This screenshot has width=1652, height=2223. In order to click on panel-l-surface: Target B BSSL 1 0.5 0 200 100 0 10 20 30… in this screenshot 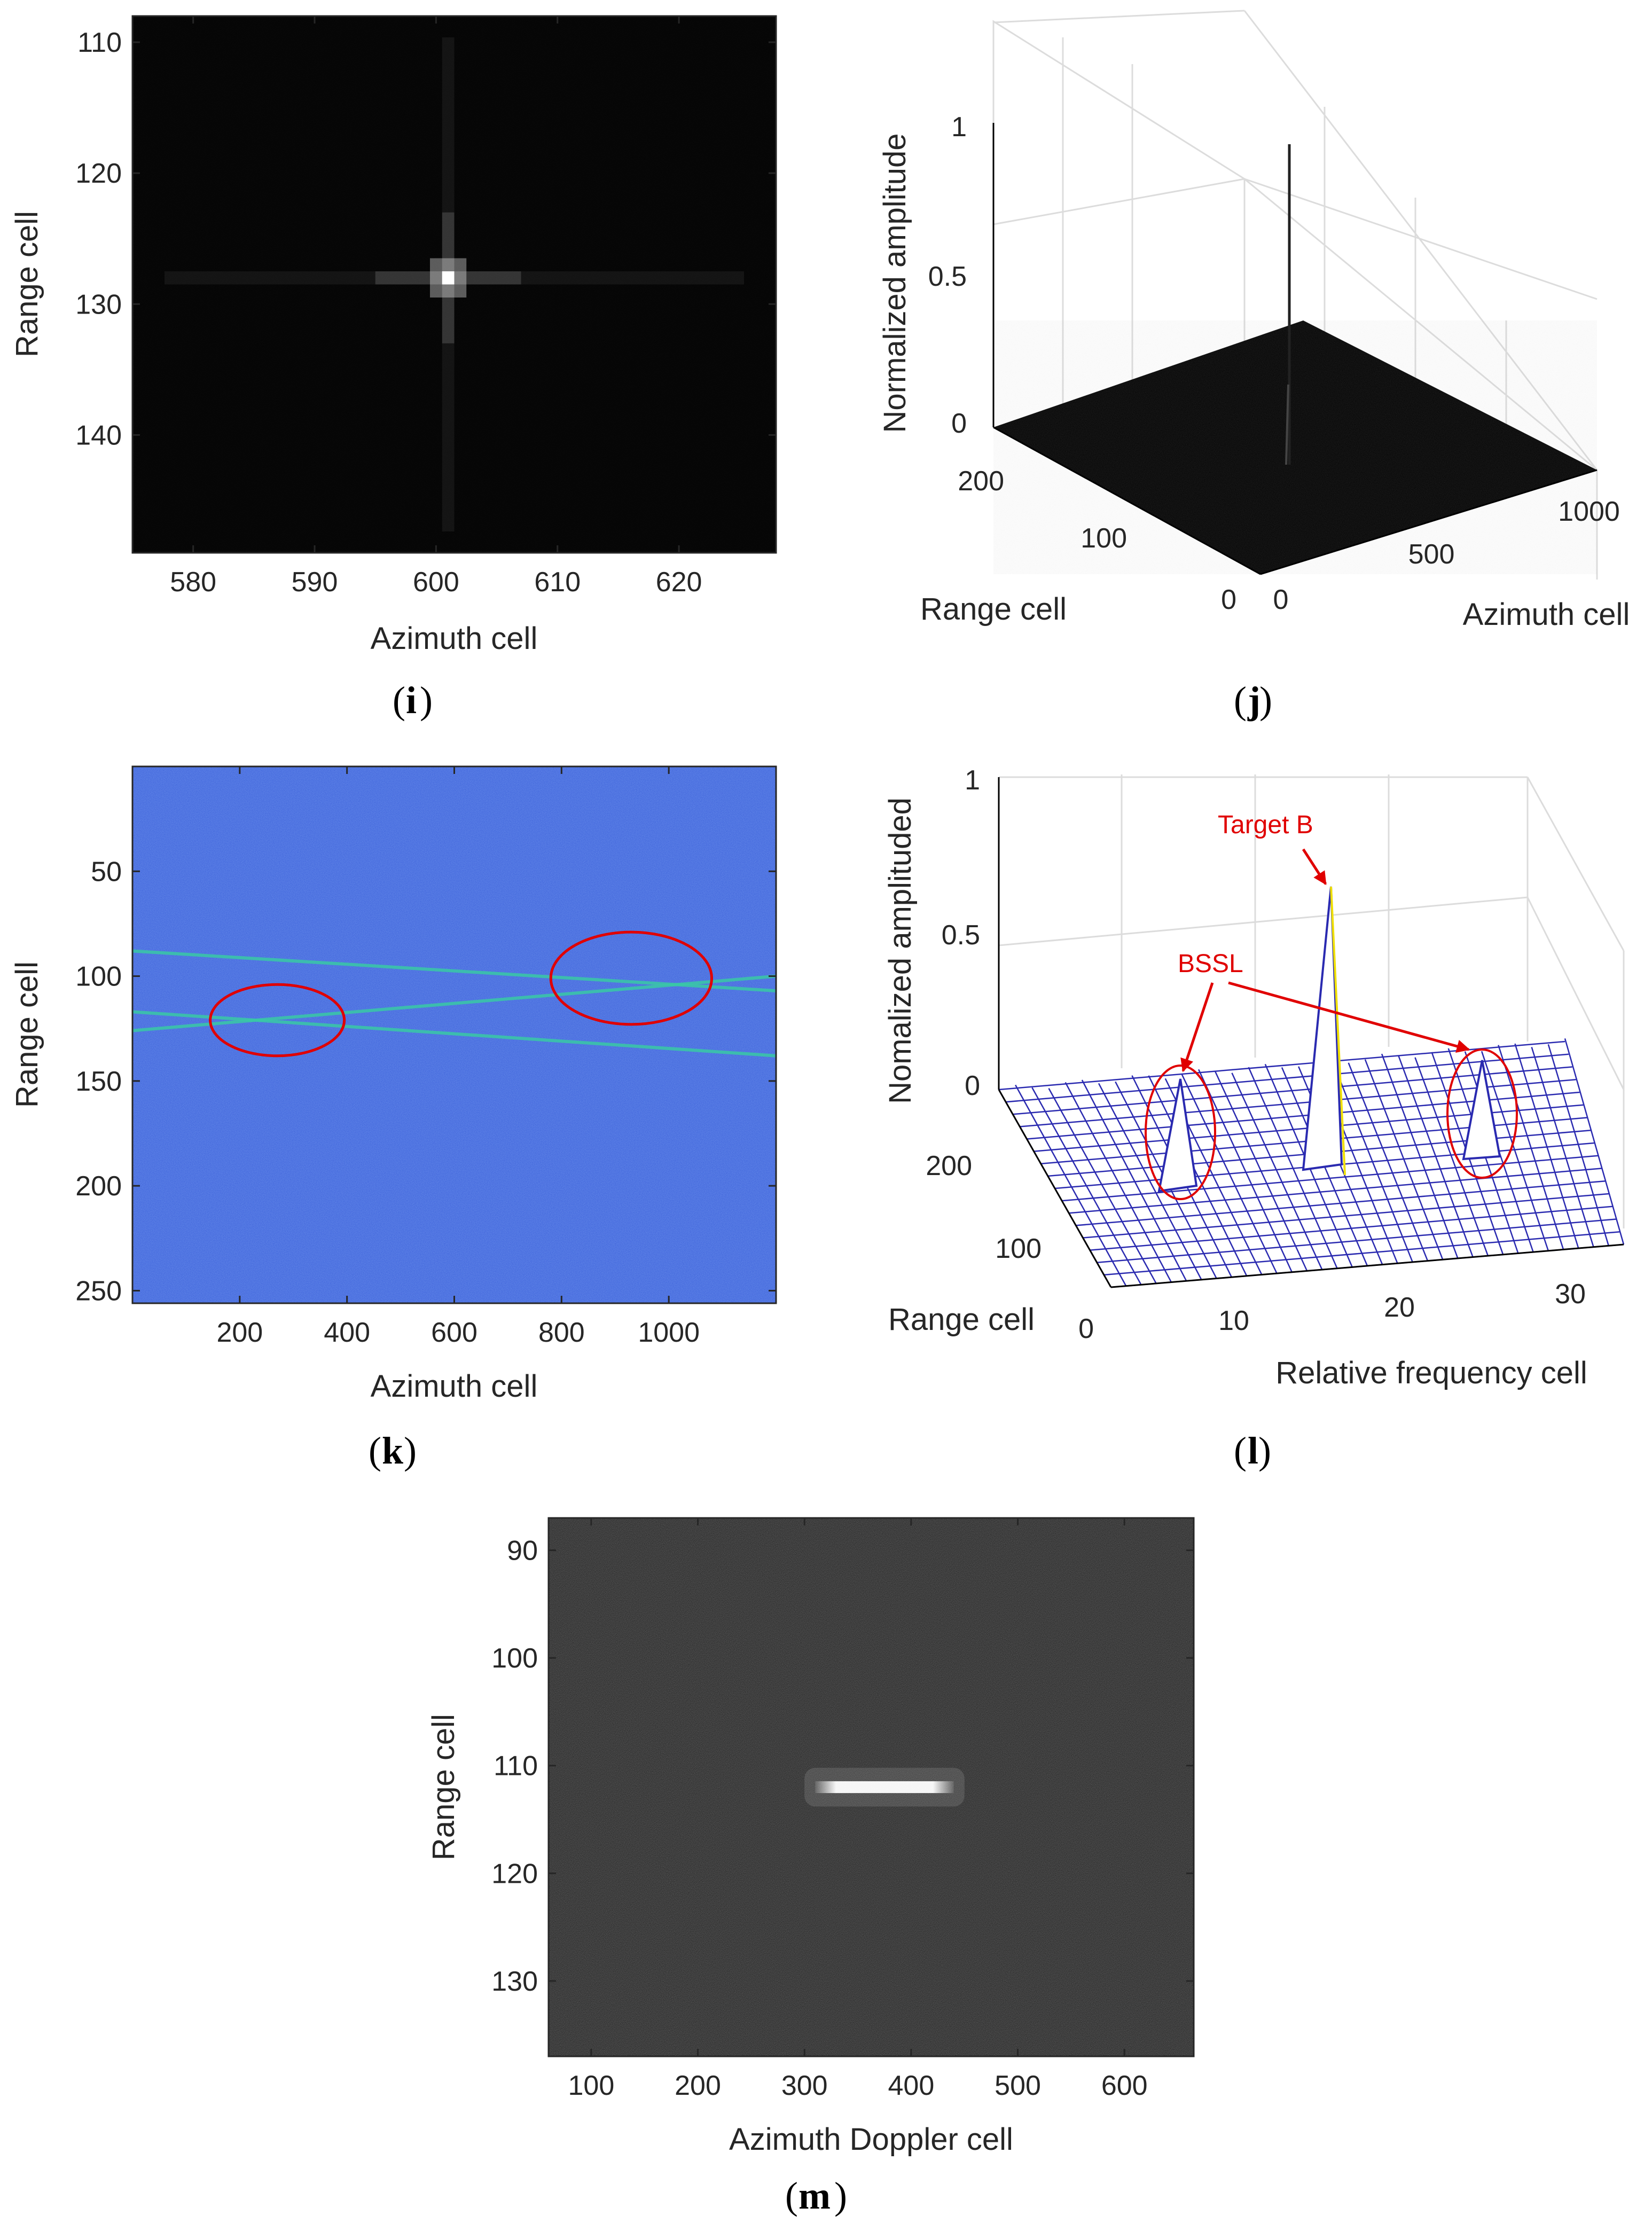, I will do `click(1254, 1118)`.